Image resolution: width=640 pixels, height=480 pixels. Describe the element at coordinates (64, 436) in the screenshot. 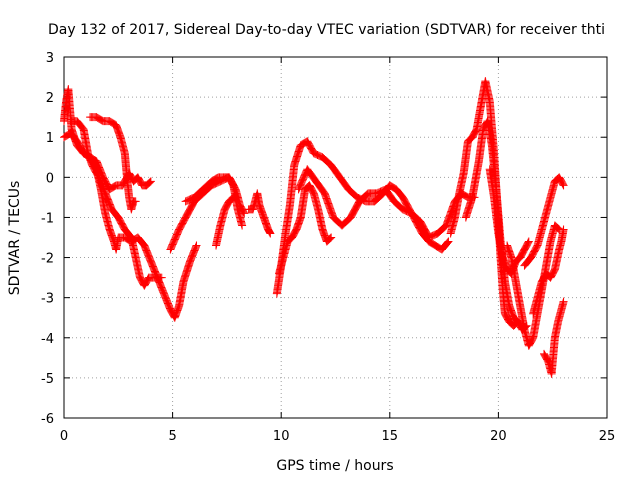

I see `x-tick-label: 0` at that location.